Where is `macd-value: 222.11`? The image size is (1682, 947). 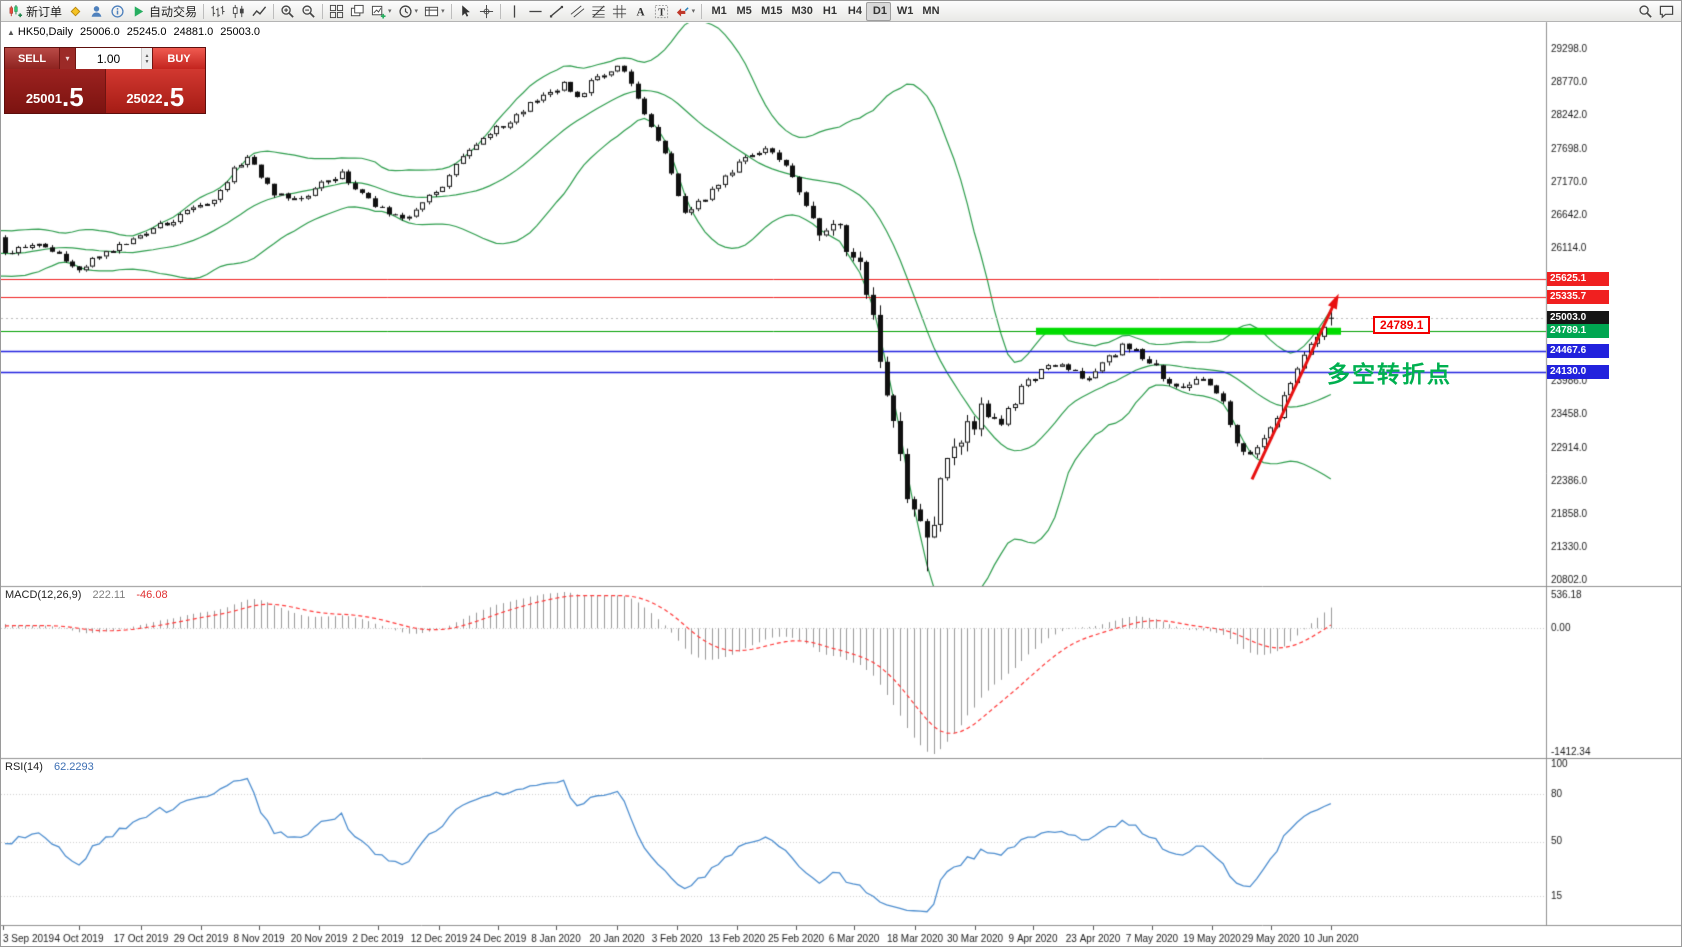
macd-value: 222.11 is located at coordinates (109, 595).